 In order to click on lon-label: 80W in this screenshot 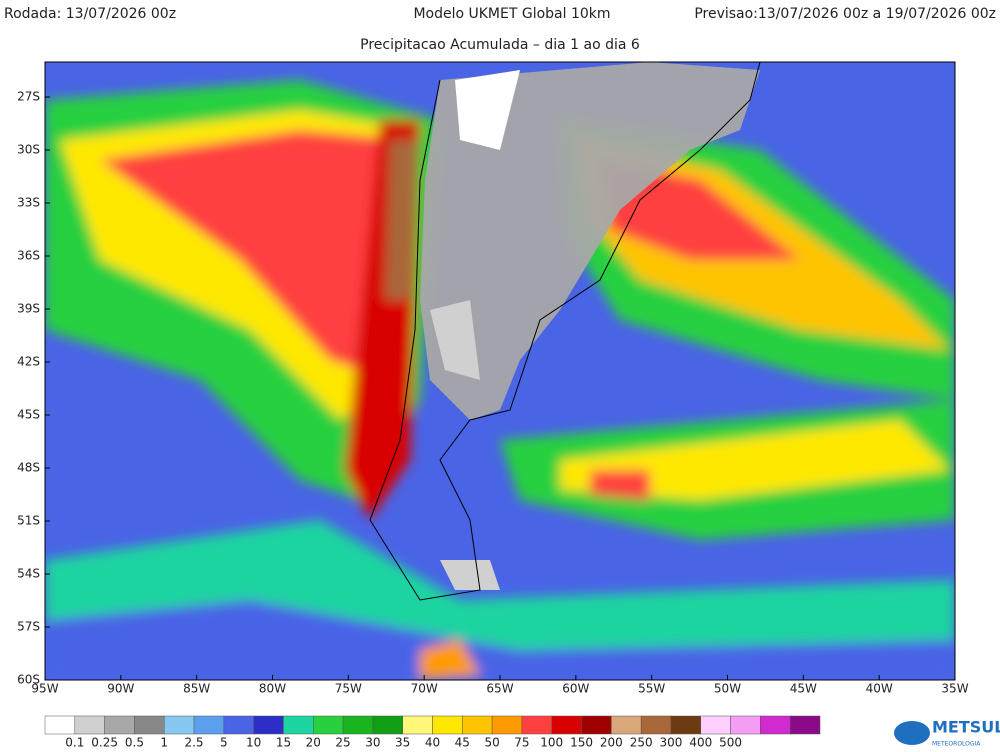, I will do `click(272, 689)`.